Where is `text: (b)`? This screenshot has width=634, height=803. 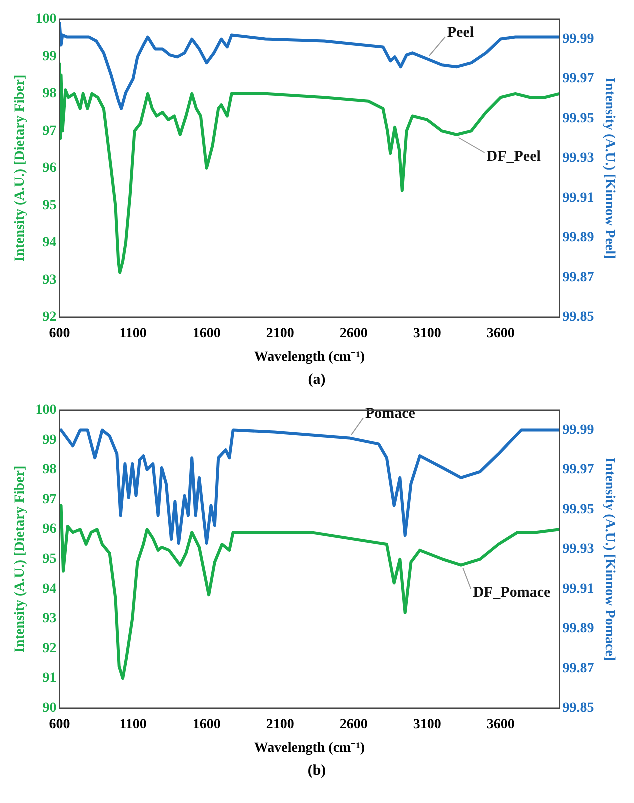 text: (b) is located at coordinates (317, 771).